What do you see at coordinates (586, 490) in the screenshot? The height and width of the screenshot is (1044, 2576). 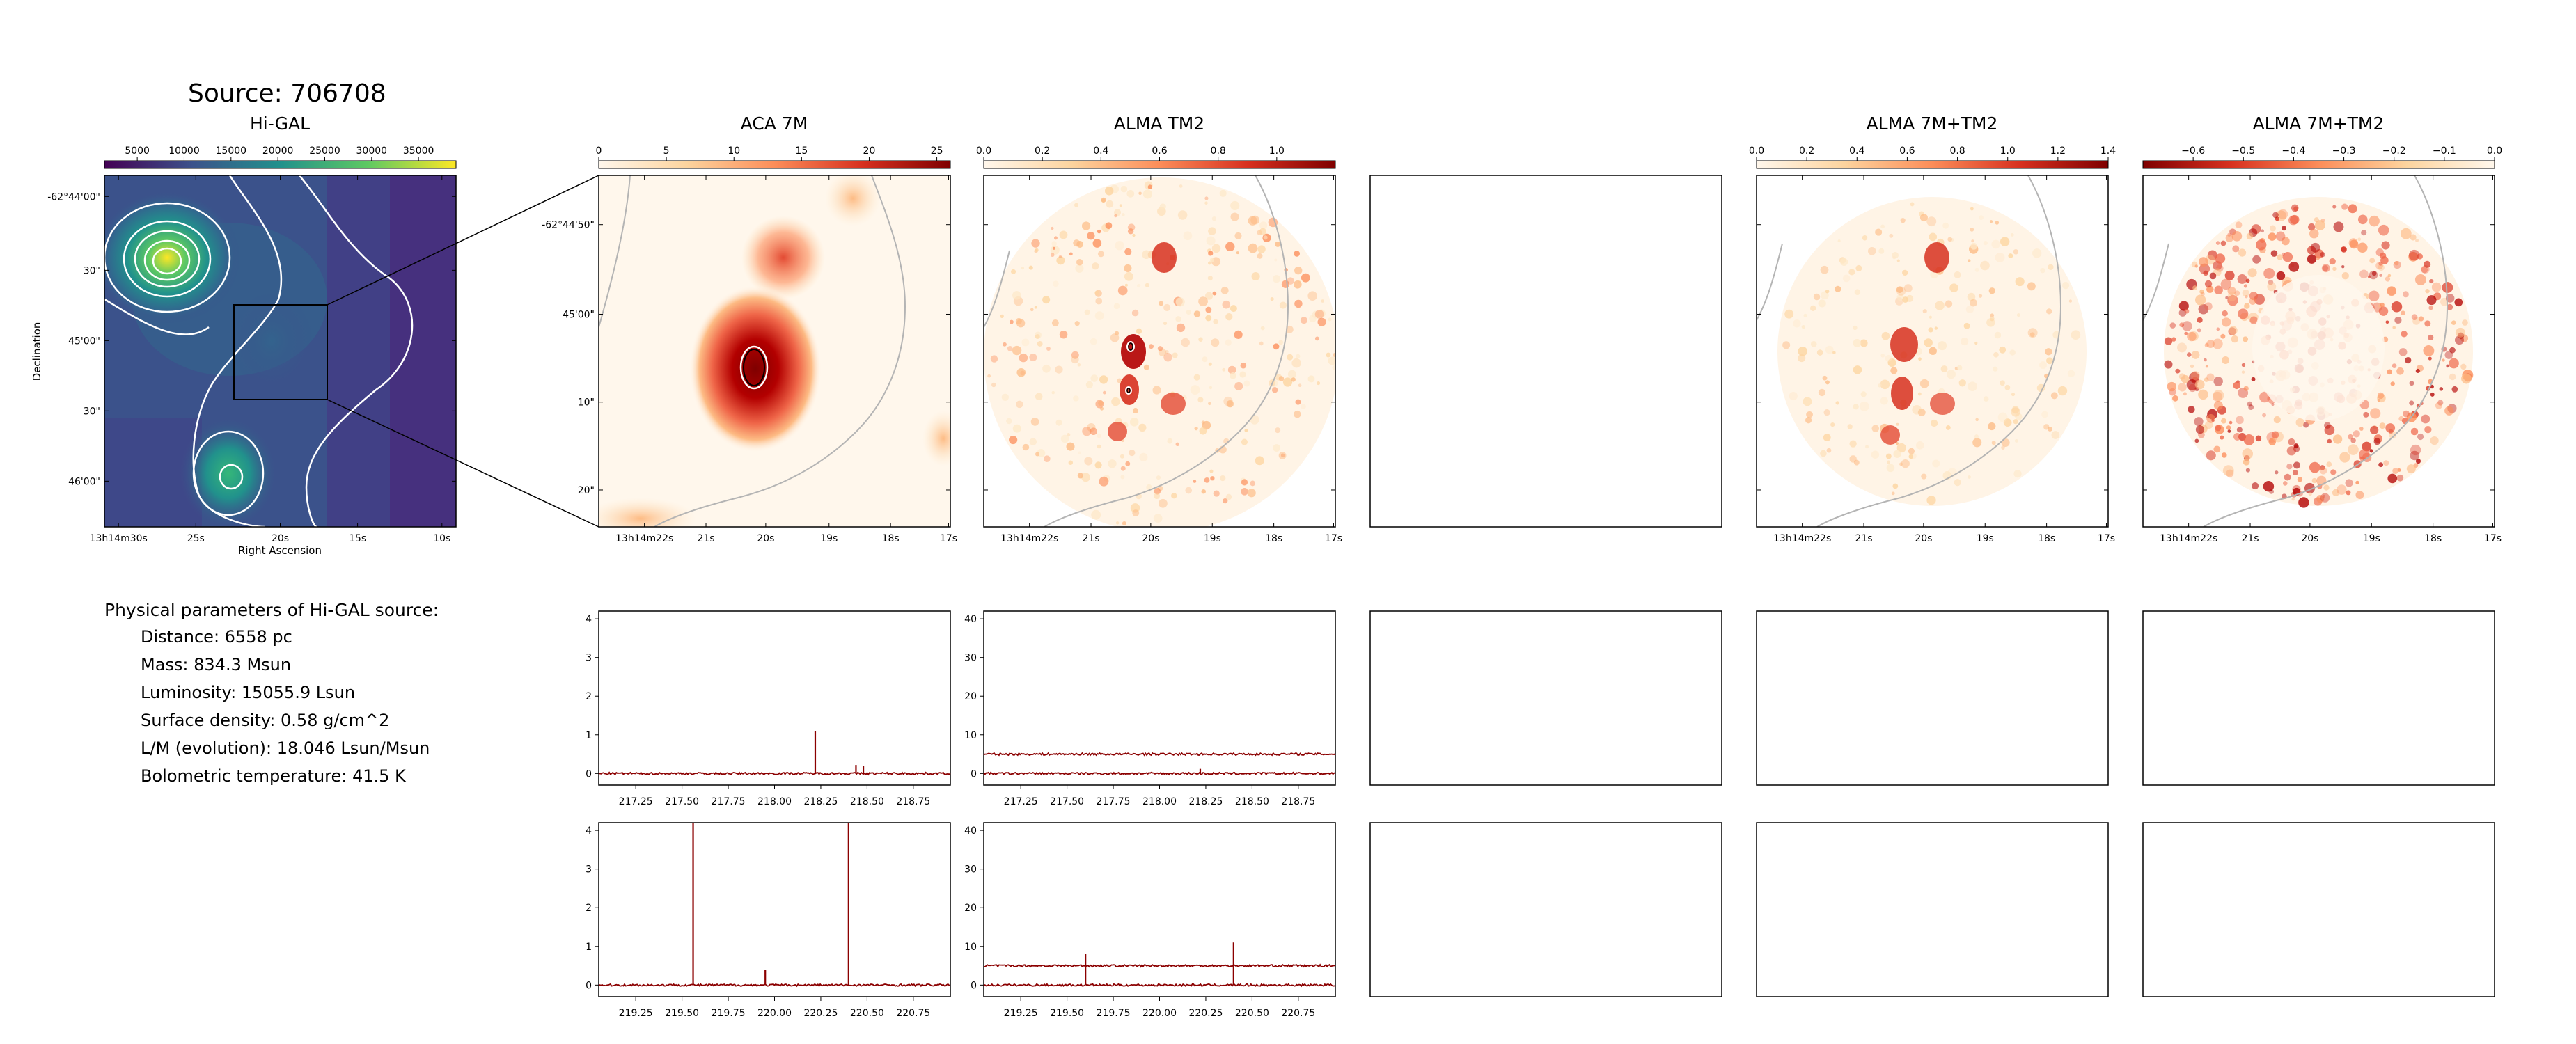 I see `y-tick-label: 20"` at bounding box center [586, 490].